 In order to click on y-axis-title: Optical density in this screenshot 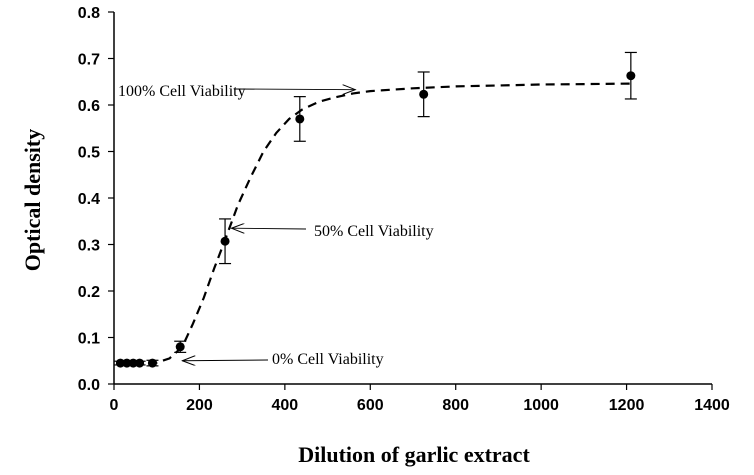, I will do `click(32, 200)`.